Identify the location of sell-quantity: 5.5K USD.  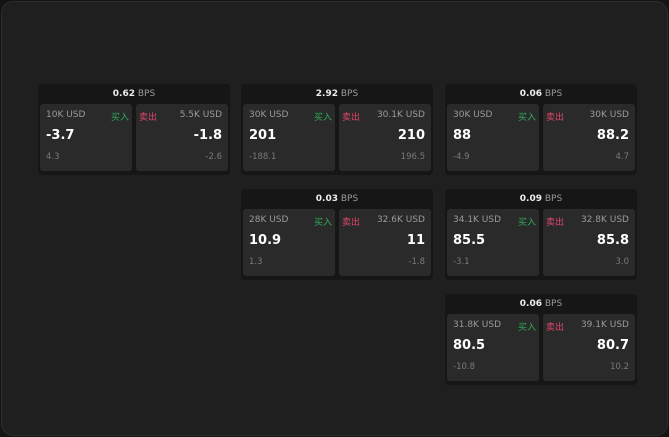
(200, 115).